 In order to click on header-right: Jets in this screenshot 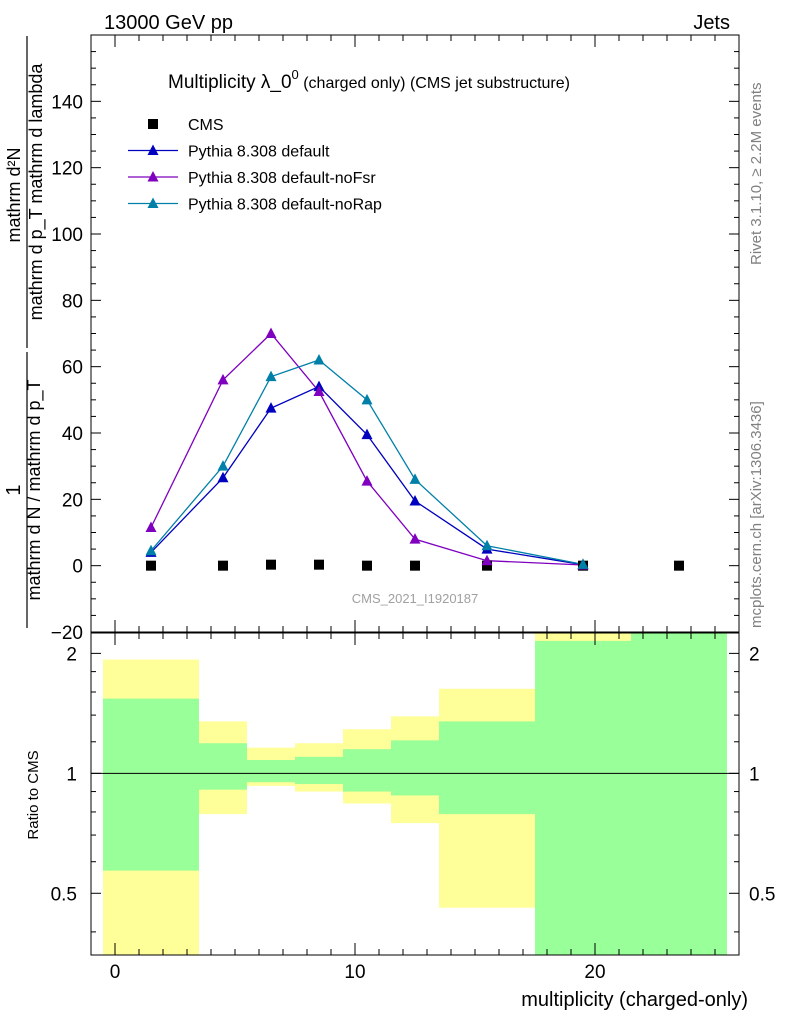, I will do `click(711, 23)`.